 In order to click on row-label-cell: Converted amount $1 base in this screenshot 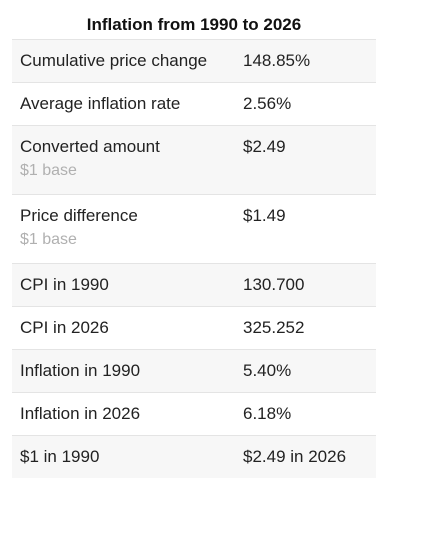, I will do `click(127, 160)`.